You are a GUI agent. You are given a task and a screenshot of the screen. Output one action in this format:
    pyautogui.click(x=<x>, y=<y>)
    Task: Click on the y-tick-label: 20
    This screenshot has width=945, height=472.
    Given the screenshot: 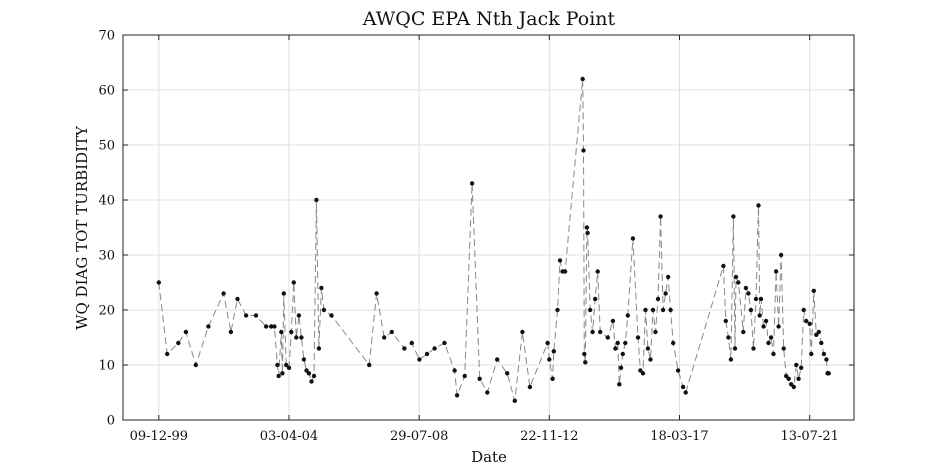 What is the action you would take?
    pyautogui.click(x=106, y=311)
    